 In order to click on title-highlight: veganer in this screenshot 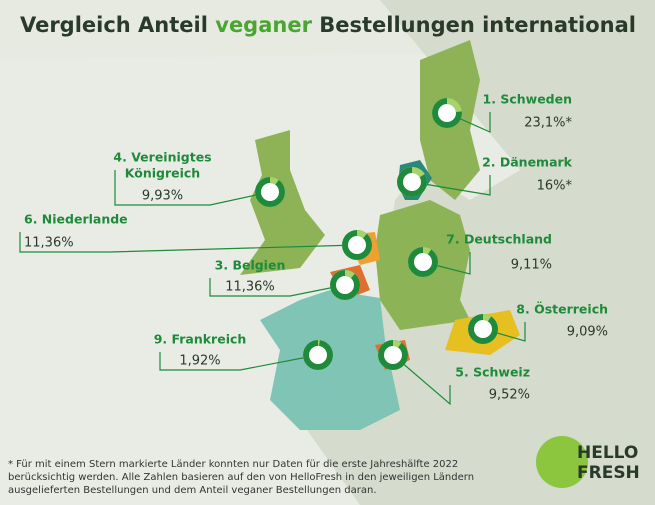, I will do `click(263, 25)`.